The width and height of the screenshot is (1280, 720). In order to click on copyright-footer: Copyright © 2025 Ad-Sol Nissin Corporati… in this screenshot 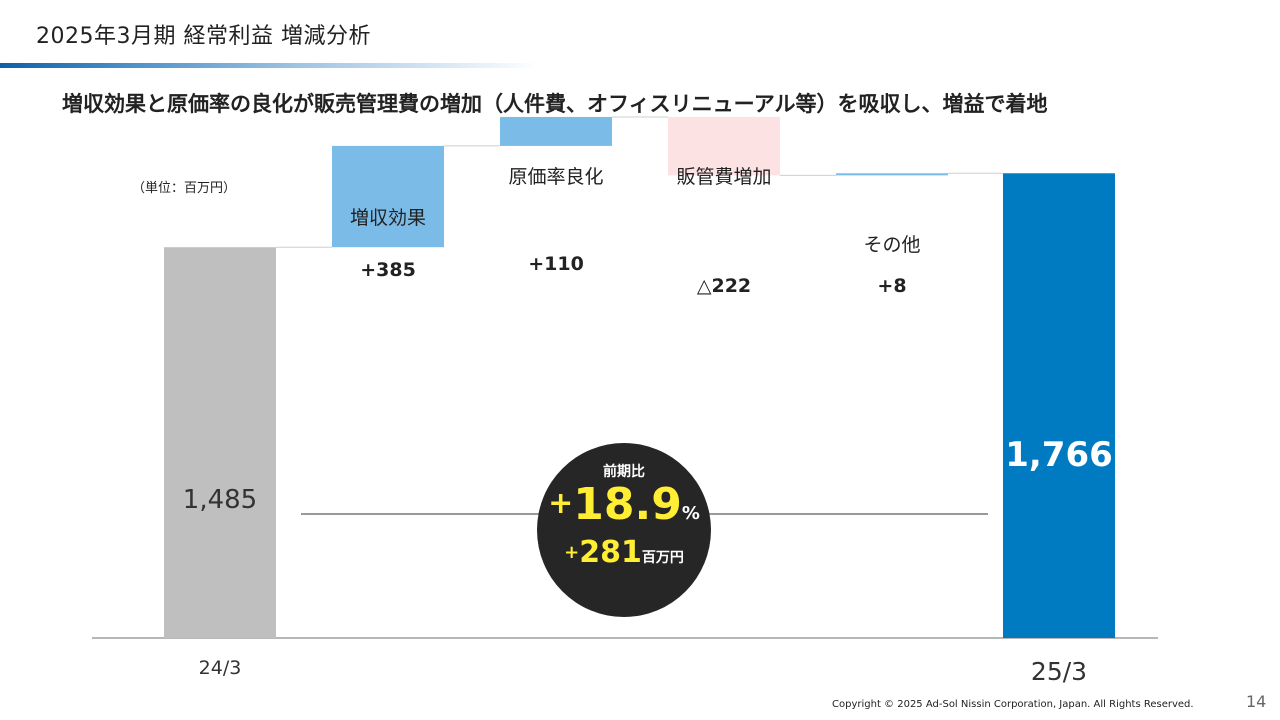, I will do `click(1013, 704)`.